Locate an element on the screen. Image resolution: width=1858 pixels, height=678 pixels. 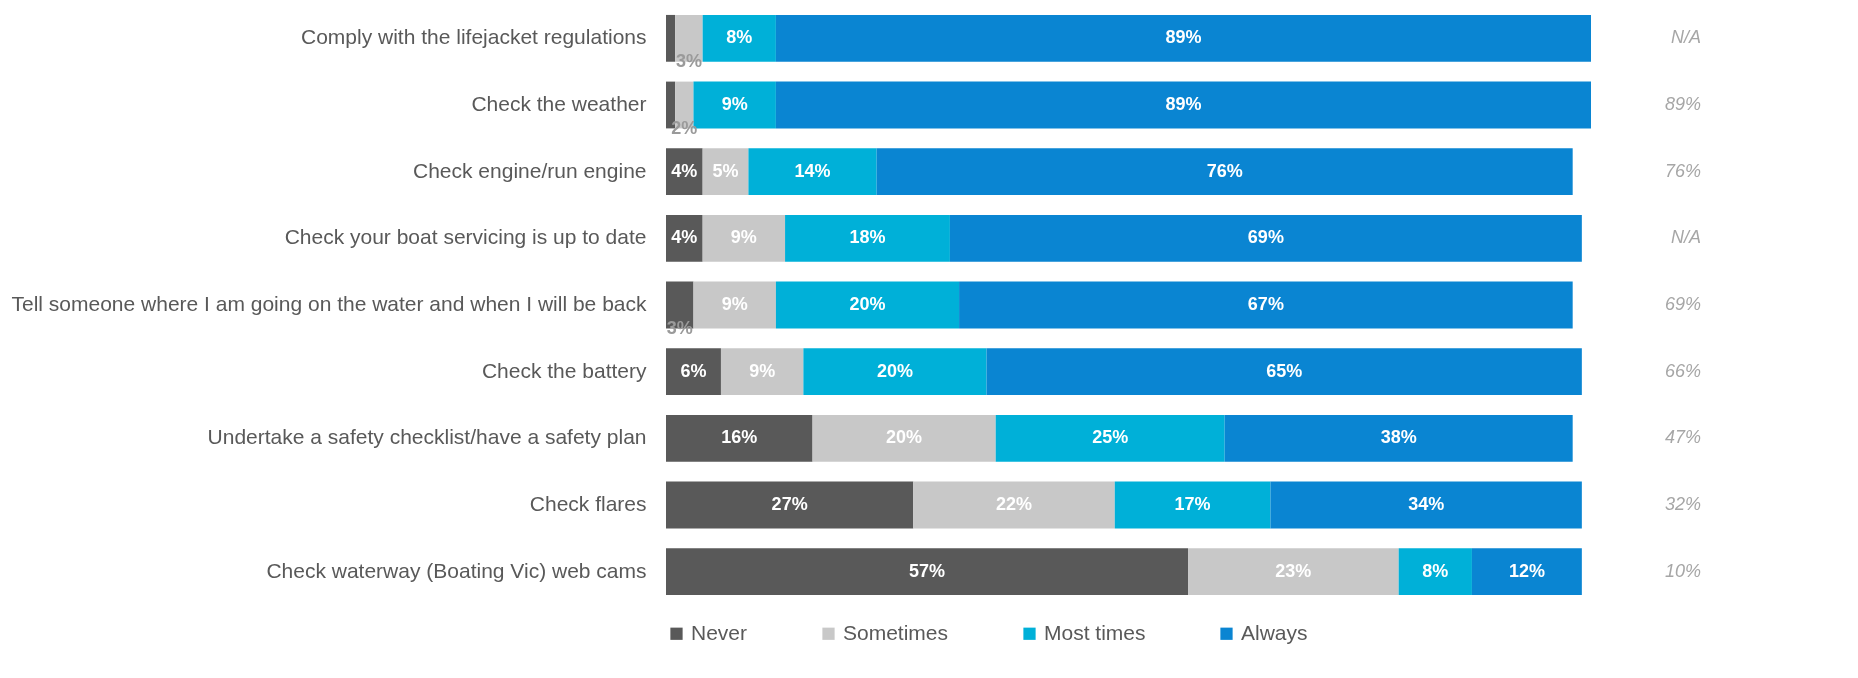
y-tick-label: Undertake a safety checklist/have a safety plan is located at coordinates (427, 437).